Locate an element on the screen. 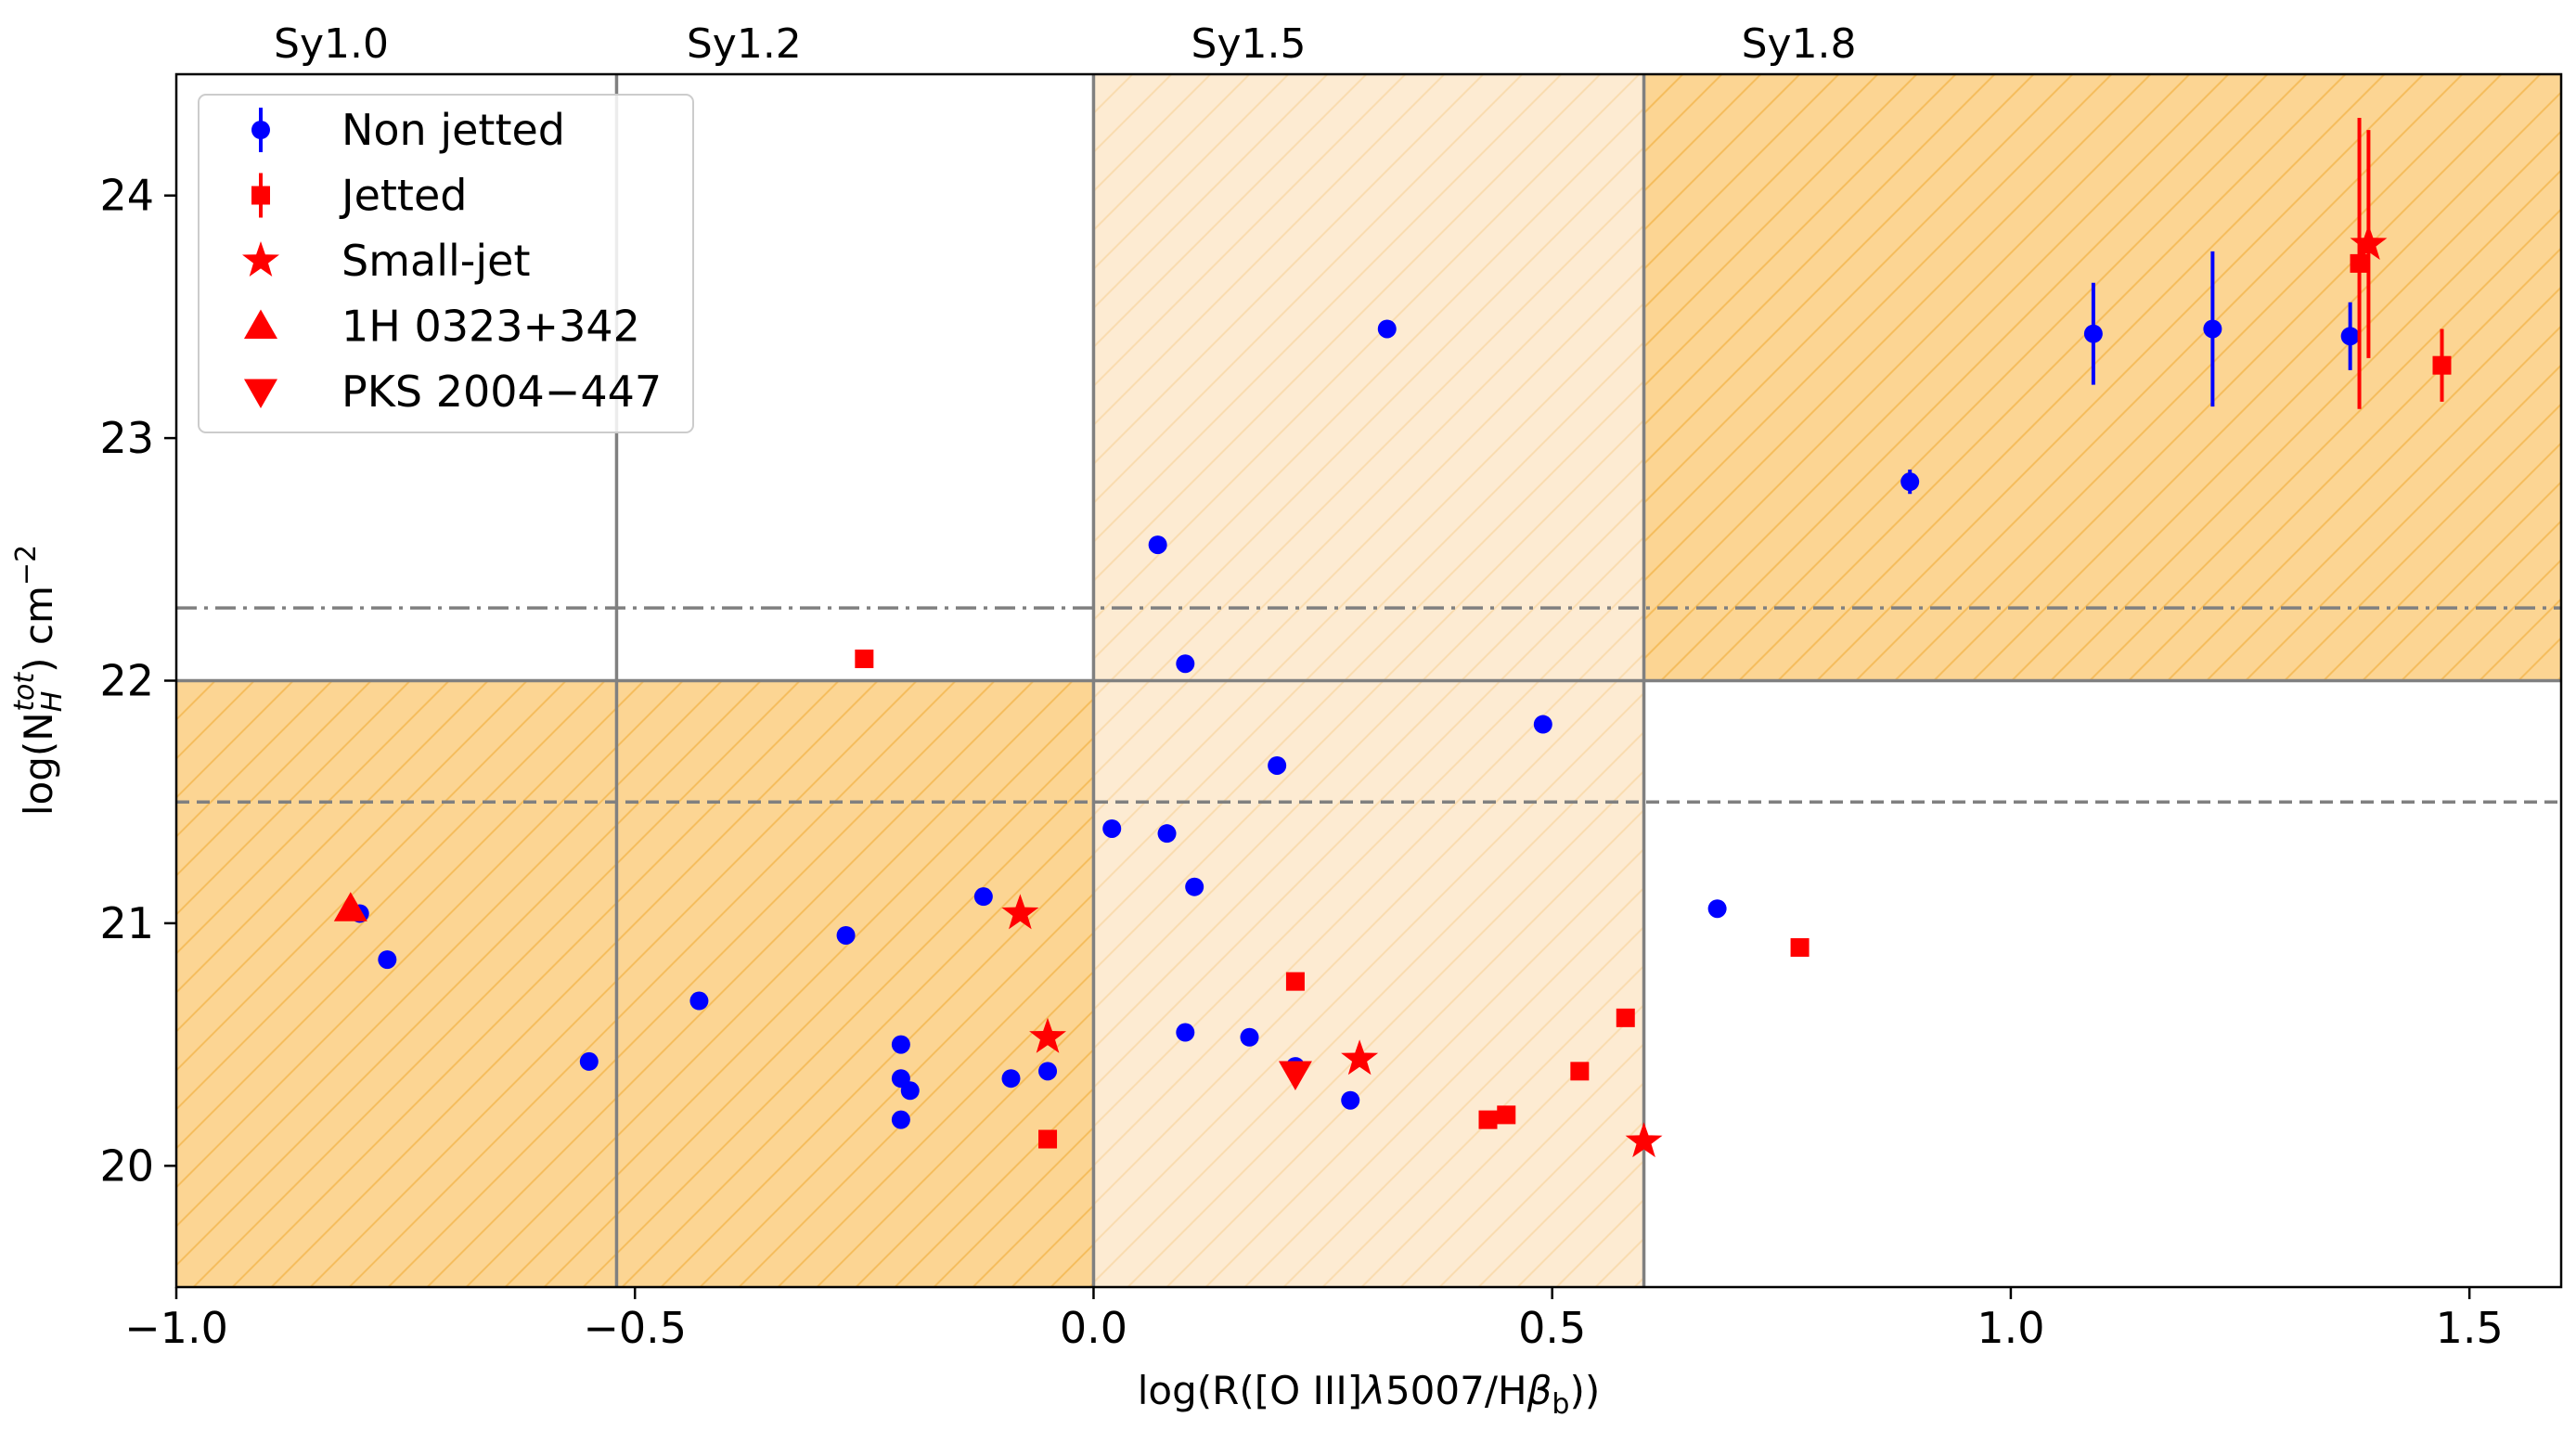 Image resolution: width=2576 pixels, height=1430 pixels. legend-label: Small-jet is located at coordinates (435, 261).